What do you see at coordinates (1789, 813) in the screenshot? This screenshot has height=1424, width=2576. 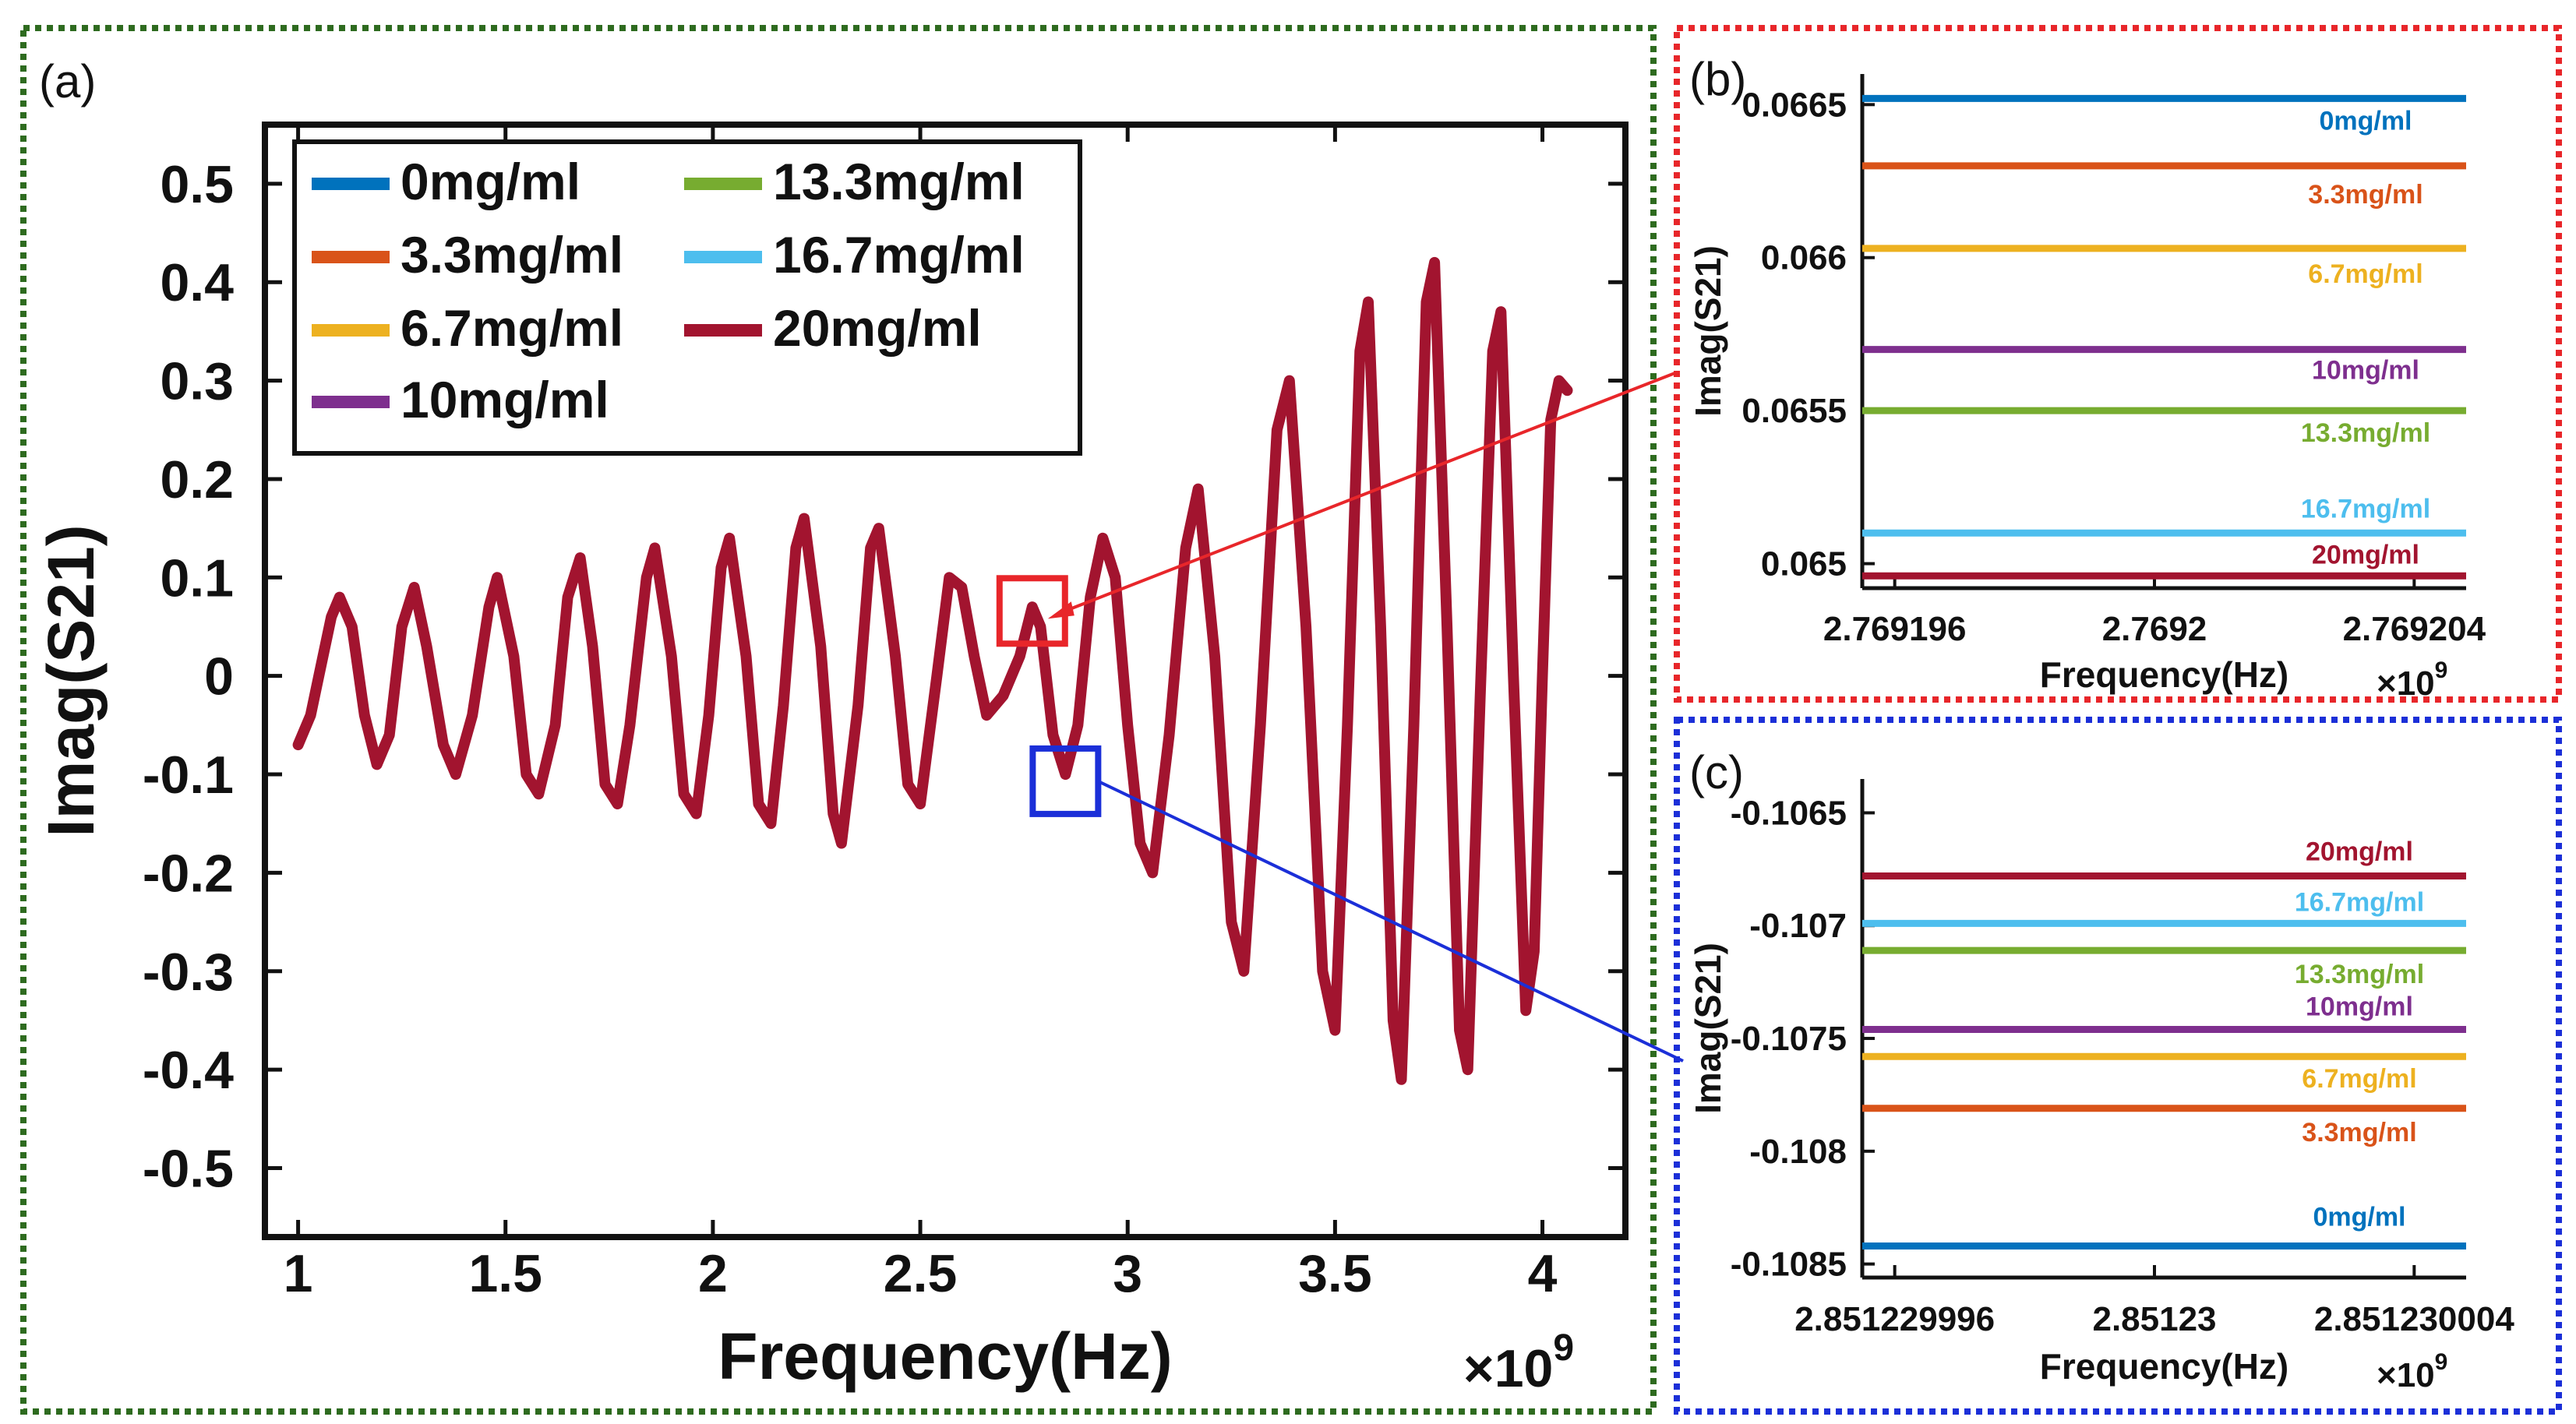 I see `y-tick-label: -0.1065` at bounding box center [1789, 813].